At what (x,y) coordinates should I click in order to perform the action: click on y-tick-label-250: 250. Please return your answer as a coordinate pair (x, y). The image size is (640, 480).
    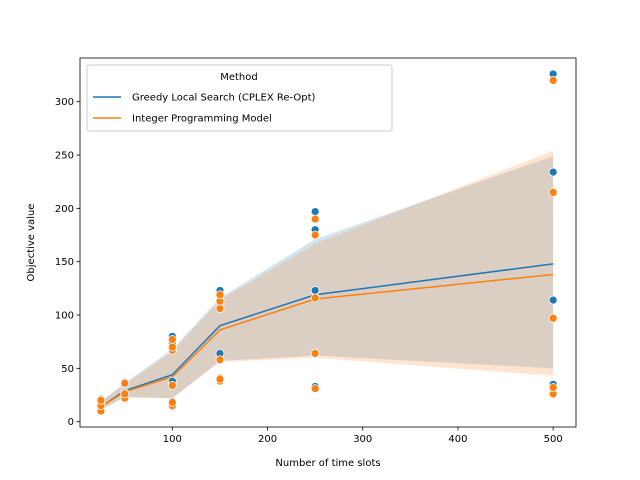
    Looking at the image, I should click on (64, 156).